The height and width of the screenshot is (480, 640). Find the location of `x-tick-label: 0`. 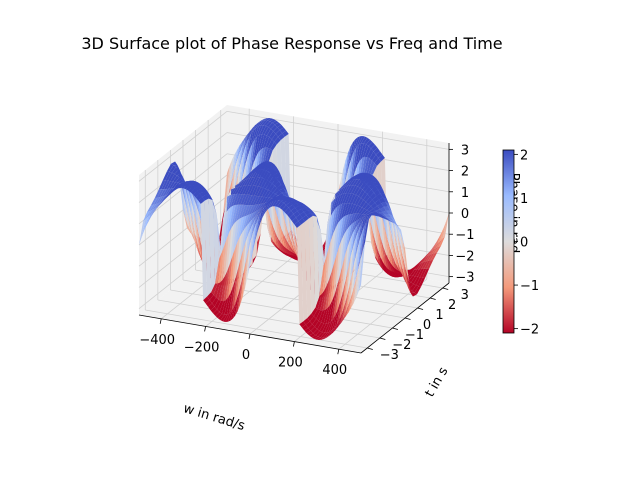

x-tick-label: 0 is located at coordinates (246, 355).